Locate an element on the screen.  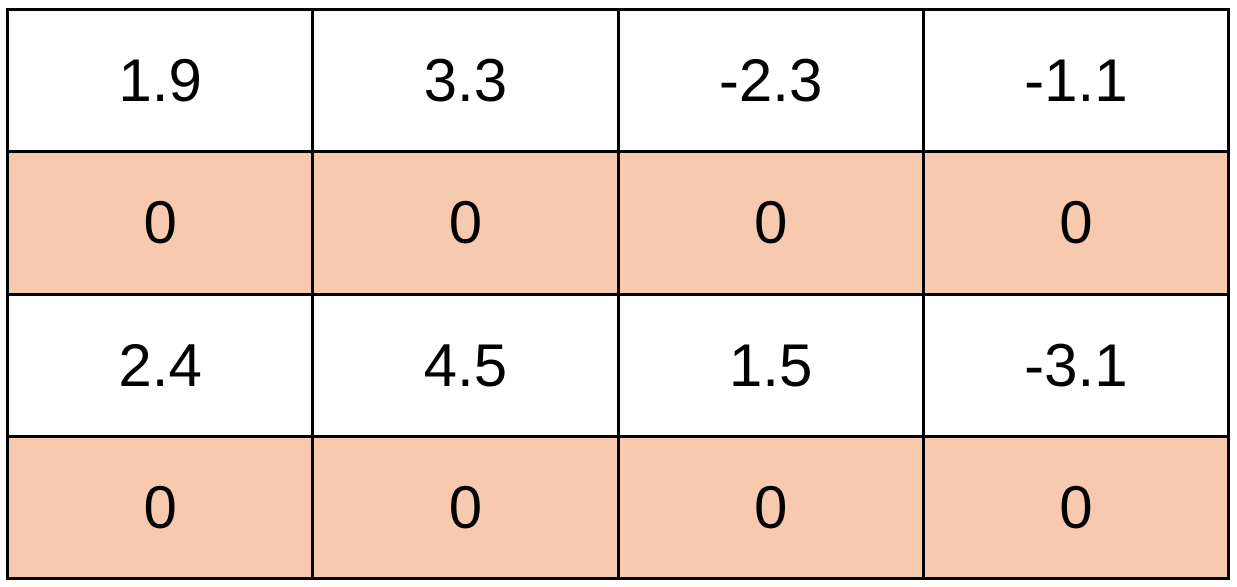
grid-cell: 4.5 is located at coordinates (467, 366).